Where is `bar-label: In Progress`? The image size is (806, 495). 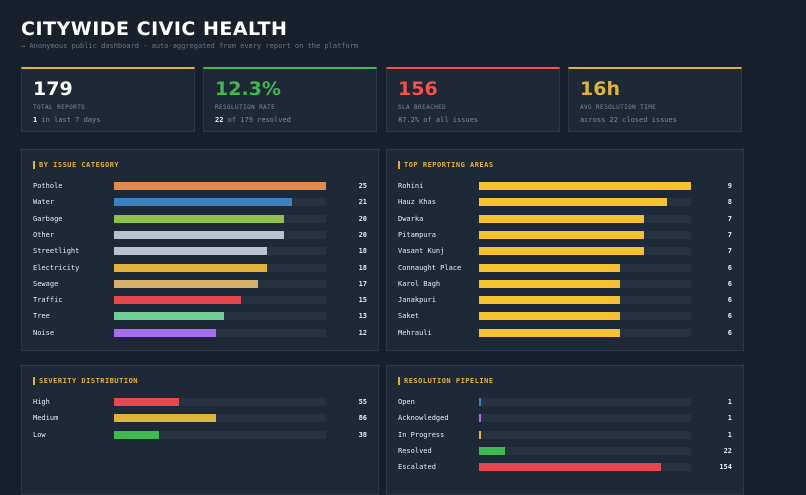 bar-label: In Progress is located at coordinates (421, 434).